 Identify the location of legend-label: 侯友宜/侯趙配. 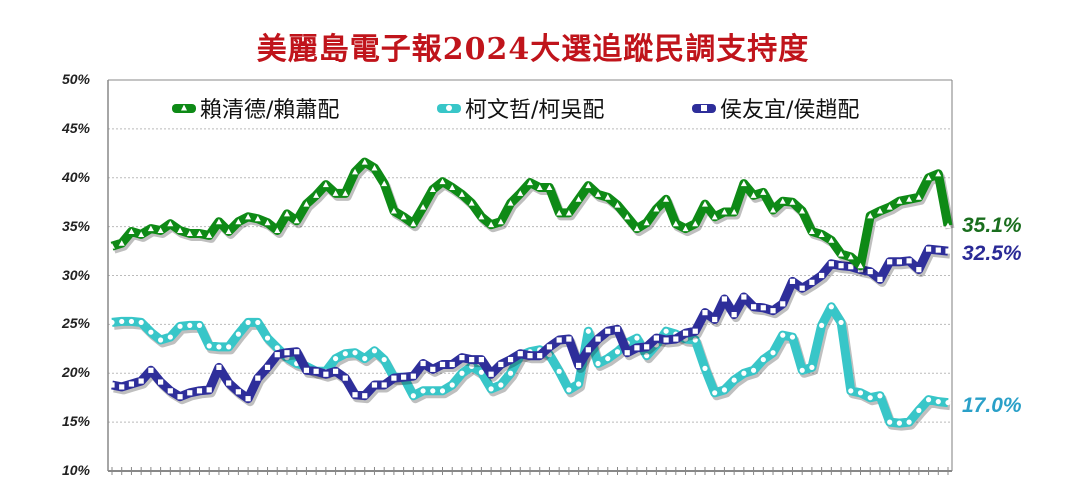
(790, 110).